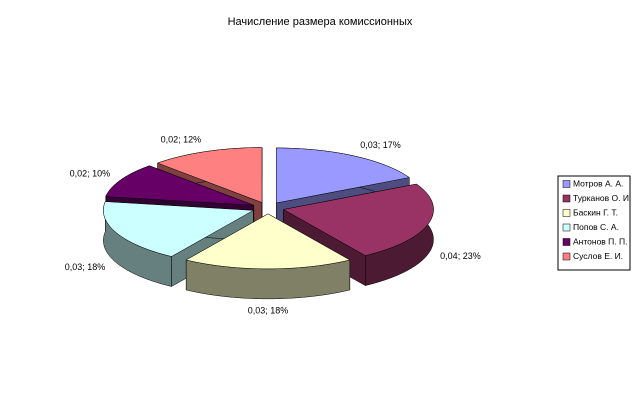 The width and height of the screenshot is (642, 405). What do you see at coordinates (320, 22) in the screenshot?
I see `chart-title: Начисление размера комиссионных` at bounding box center [320, 22].